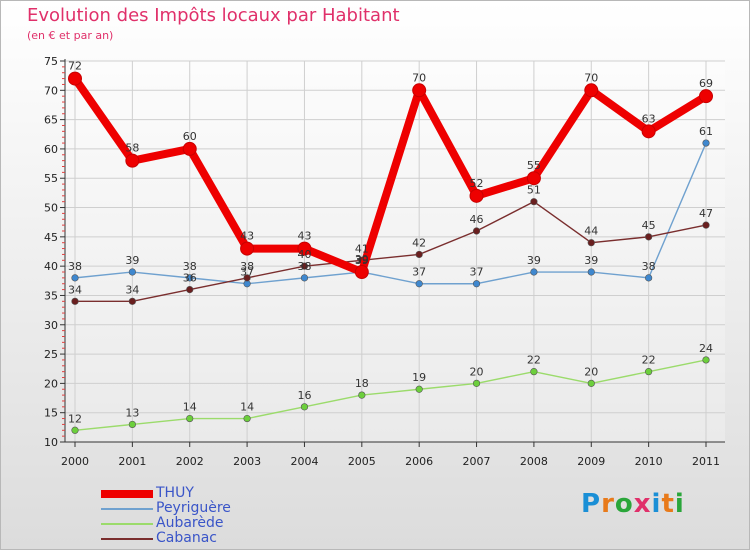  I want to click on data-label: 37, so click(477, 272).